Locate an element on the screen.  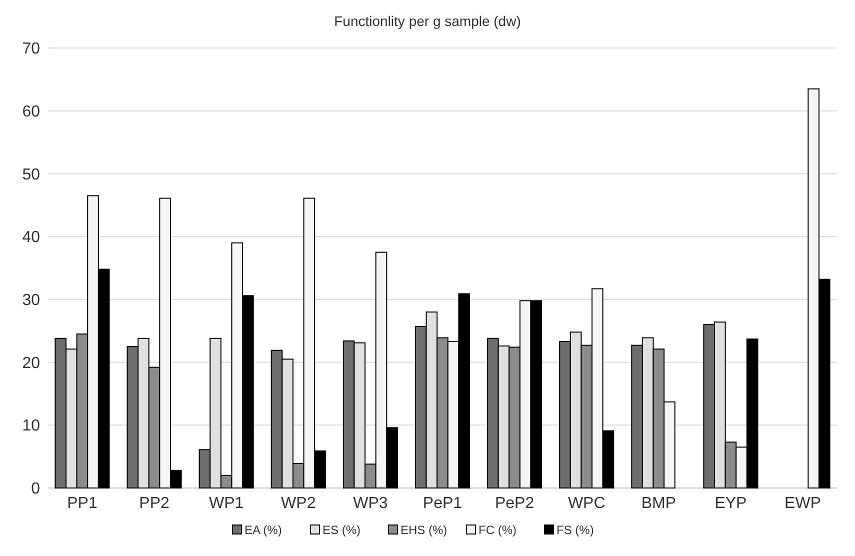
y-tick-label: 30 is located at coordinates (31, 301).